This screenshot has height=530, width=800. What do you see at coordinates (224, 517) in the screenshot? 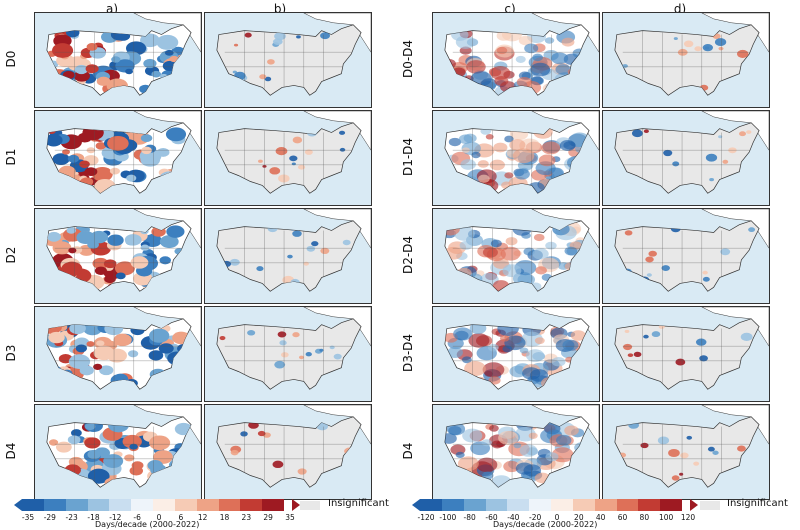
I see `colorbar-tick-label: 18` at bounding box center [224, 517].